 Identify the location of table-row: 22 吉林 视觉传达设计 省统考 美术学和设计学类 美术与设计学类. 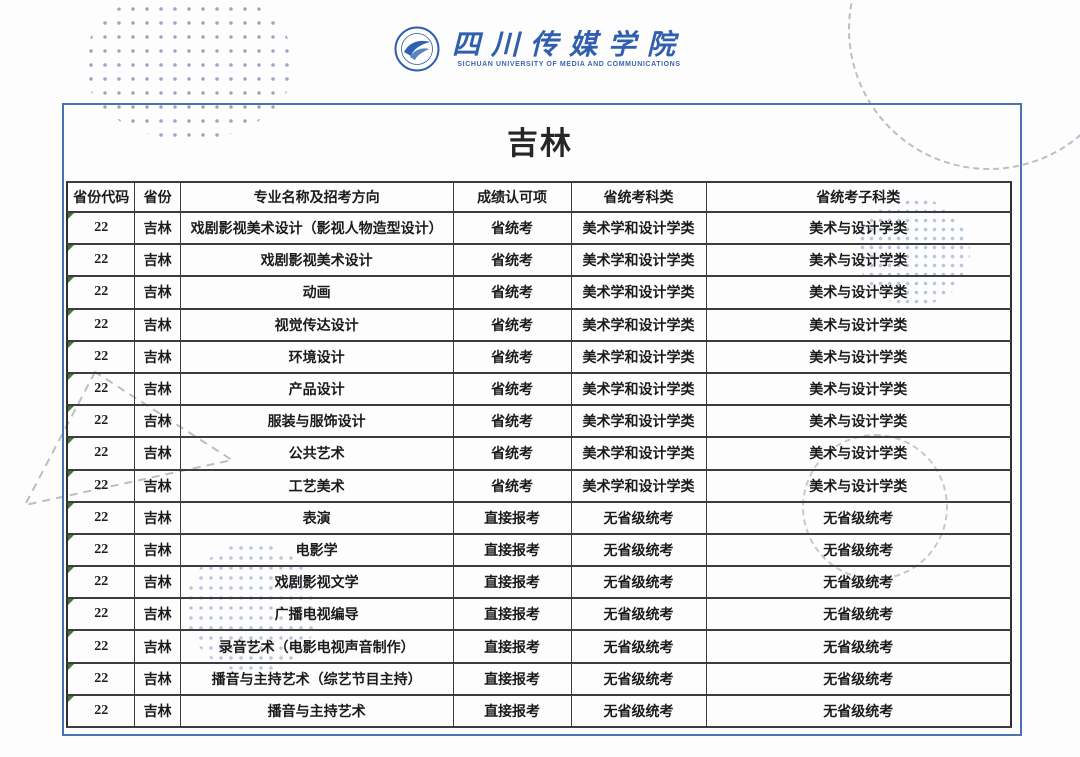
(539, 324).